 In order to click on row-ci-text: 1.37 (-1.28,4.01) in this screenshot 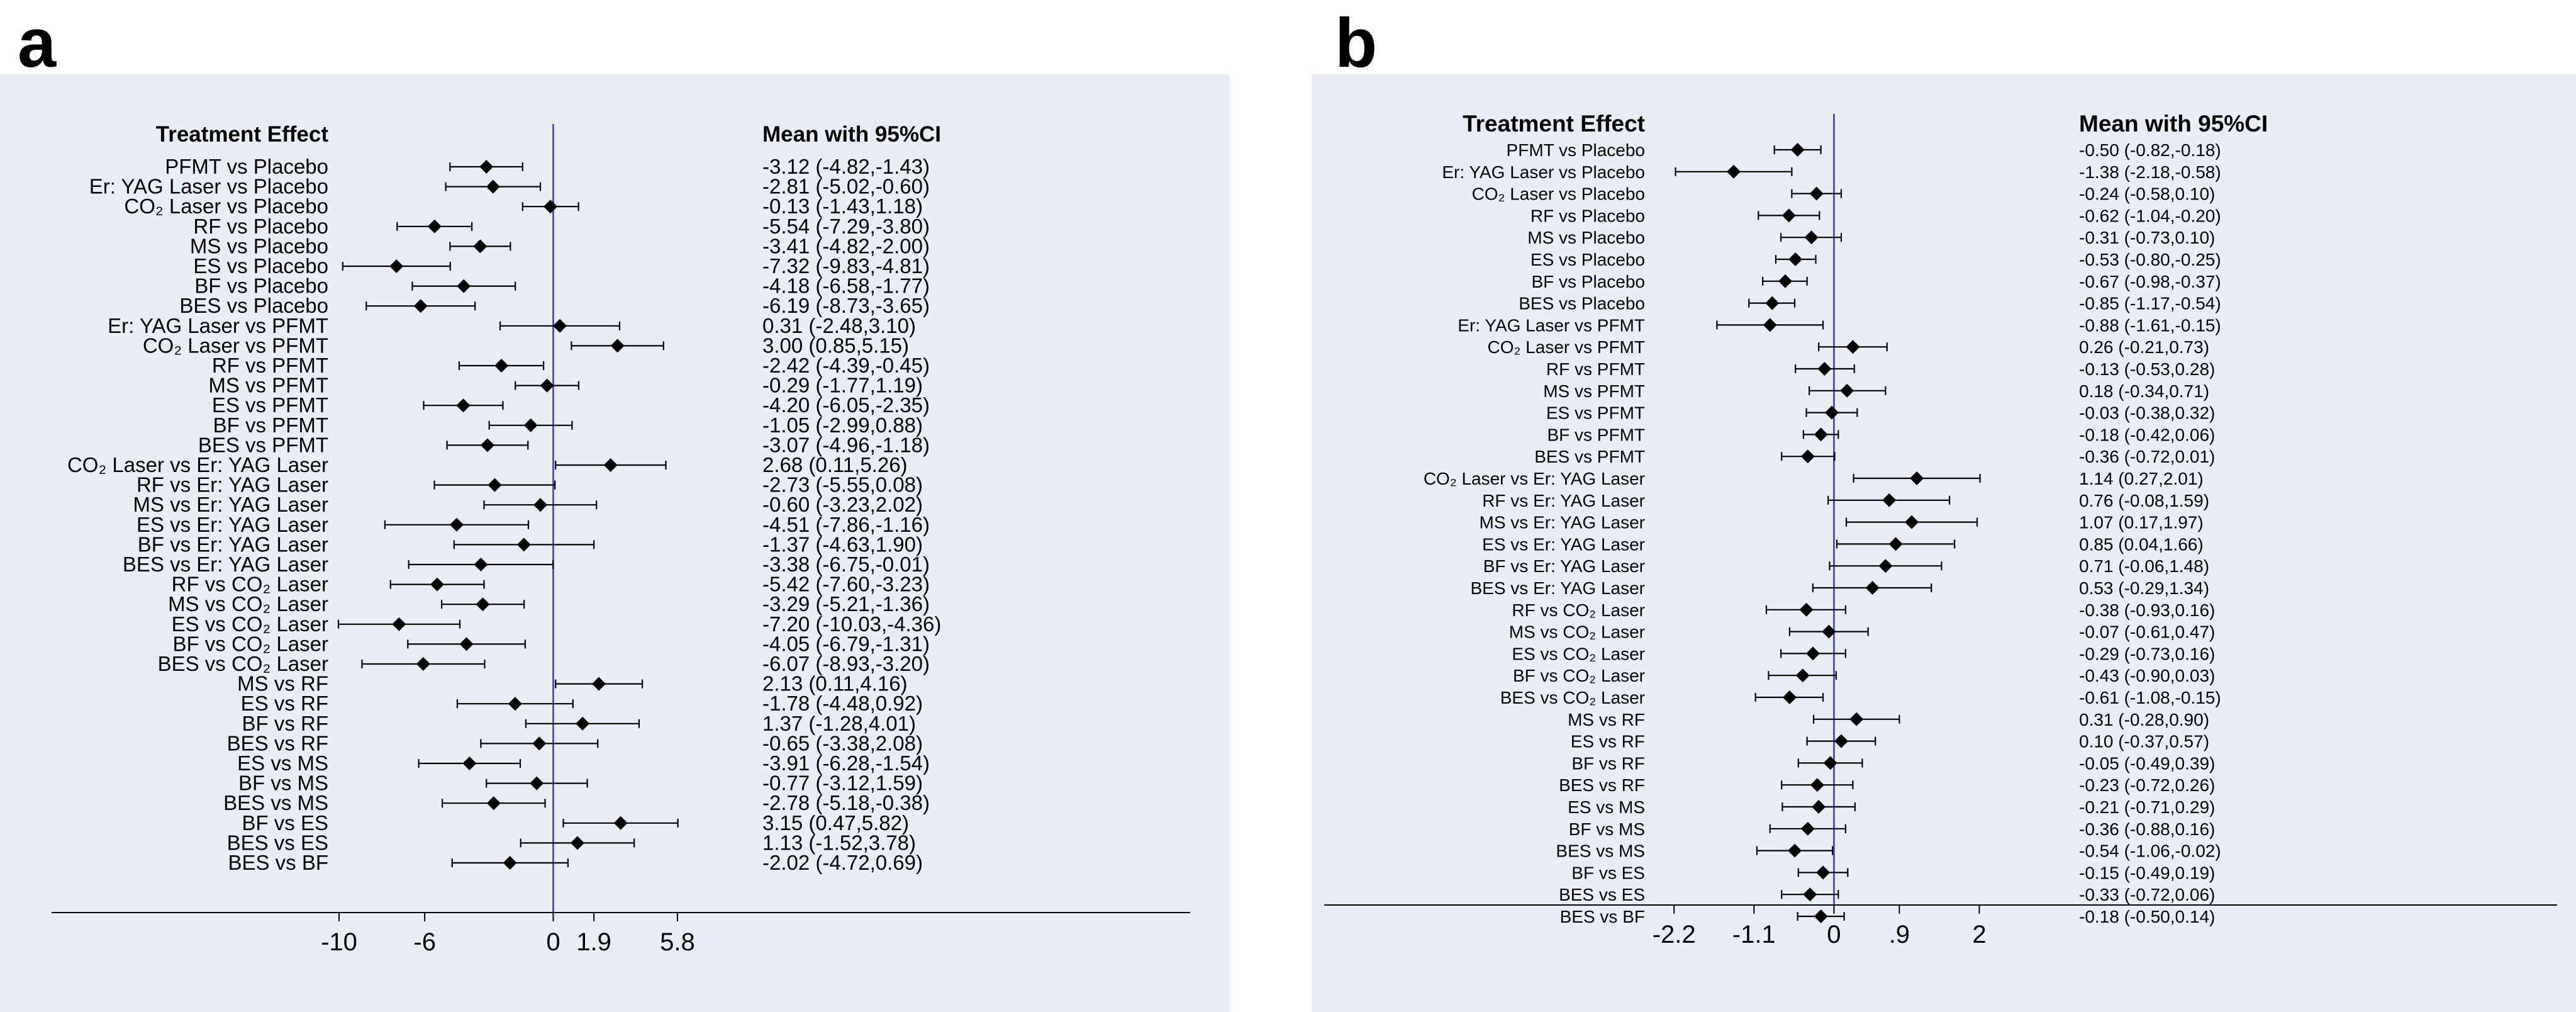, I will do `click(839, 723)`.